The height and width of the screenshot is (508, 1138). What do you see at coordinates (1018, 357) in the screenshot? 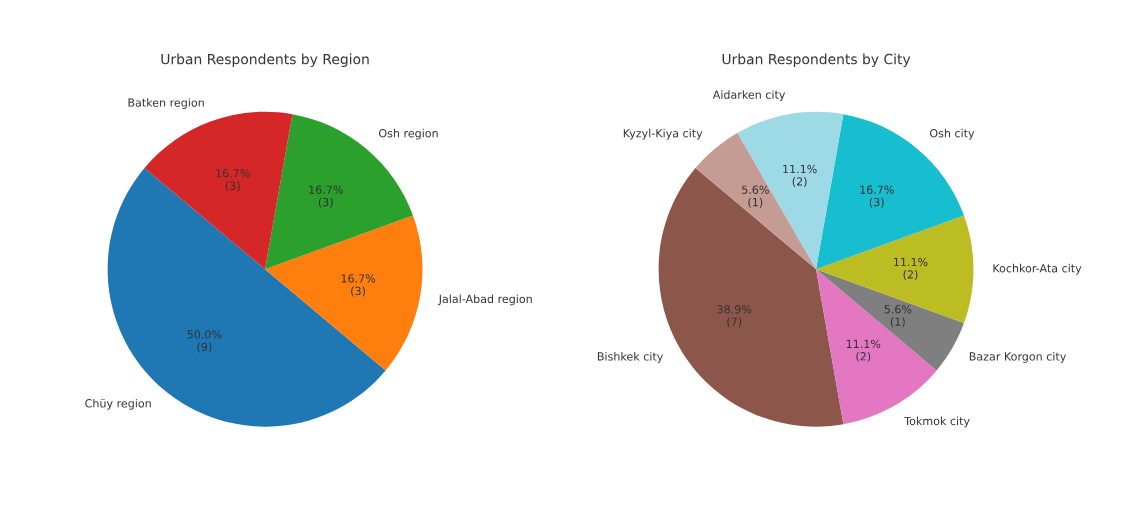
I see `slice-label: Bazar Korgon city` at bounding box center [1018, 357].